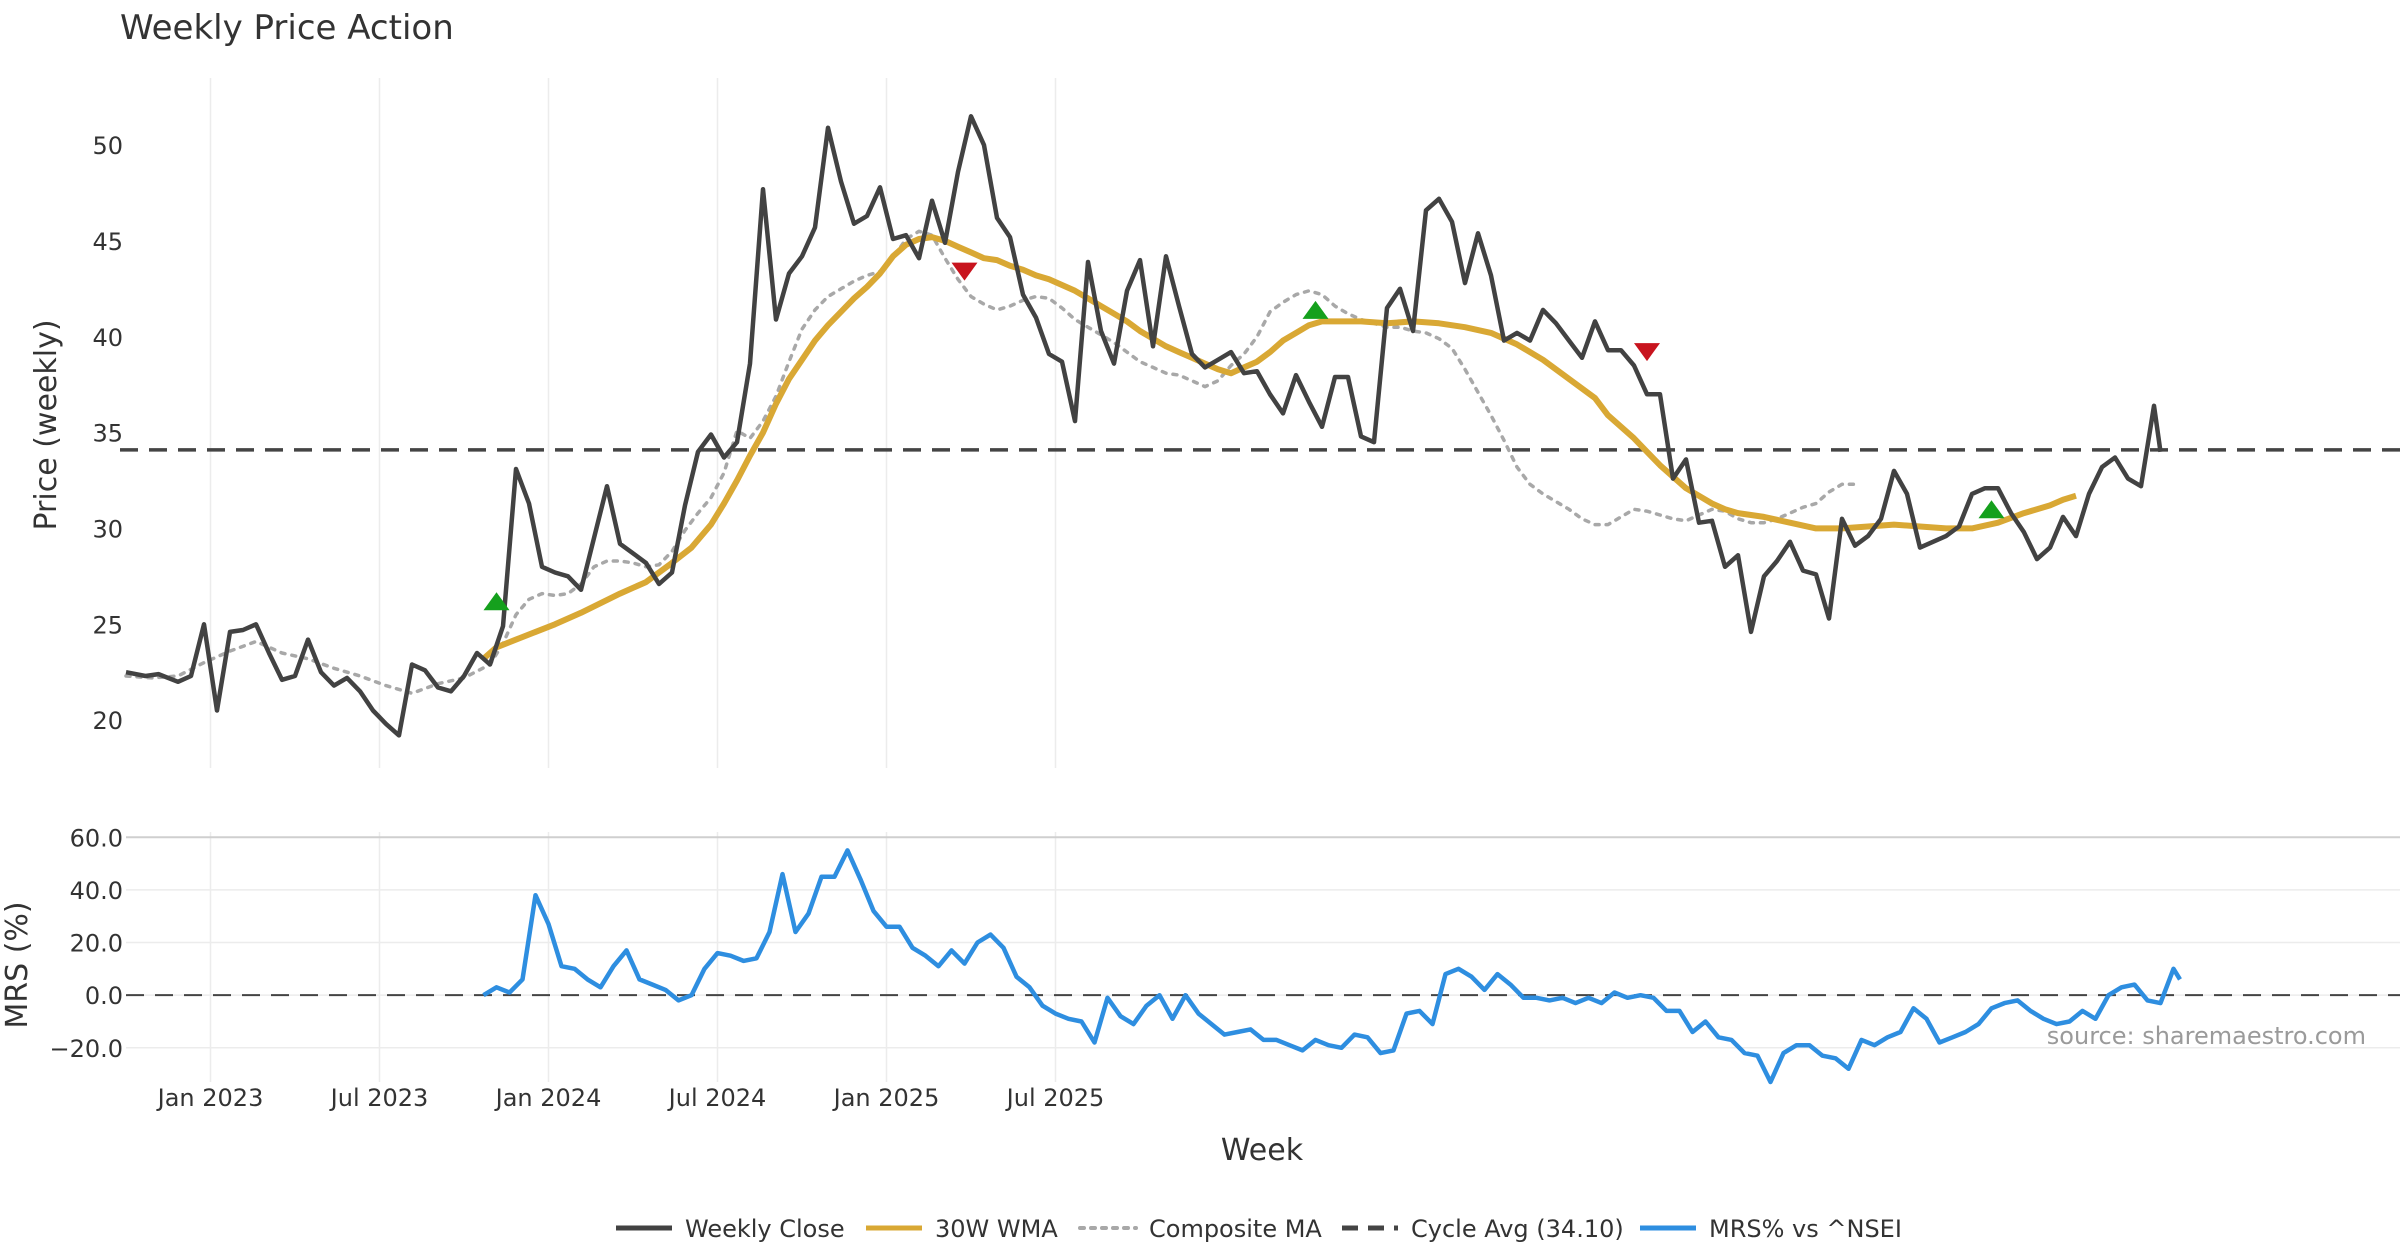 This screenshot has height=1260, width=2400. I want to click on x-axis-title: Week, so click(1262, 1150).